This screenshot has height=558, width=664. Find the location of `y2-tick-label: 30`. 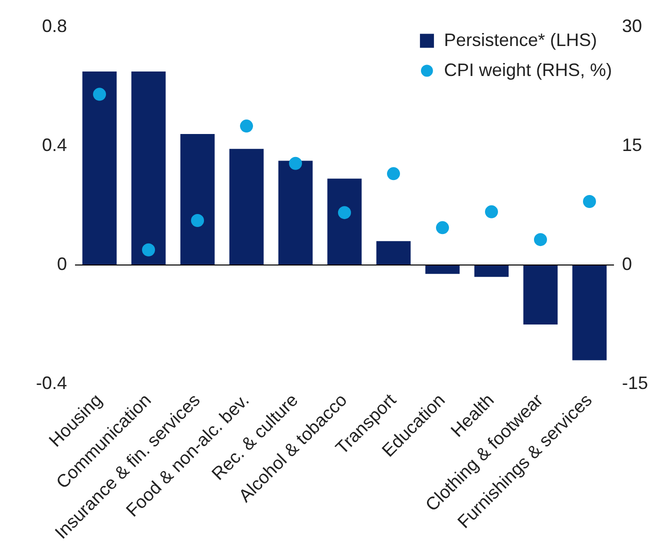

y2-tick-label: 30 is located at coordinates (632, 26).